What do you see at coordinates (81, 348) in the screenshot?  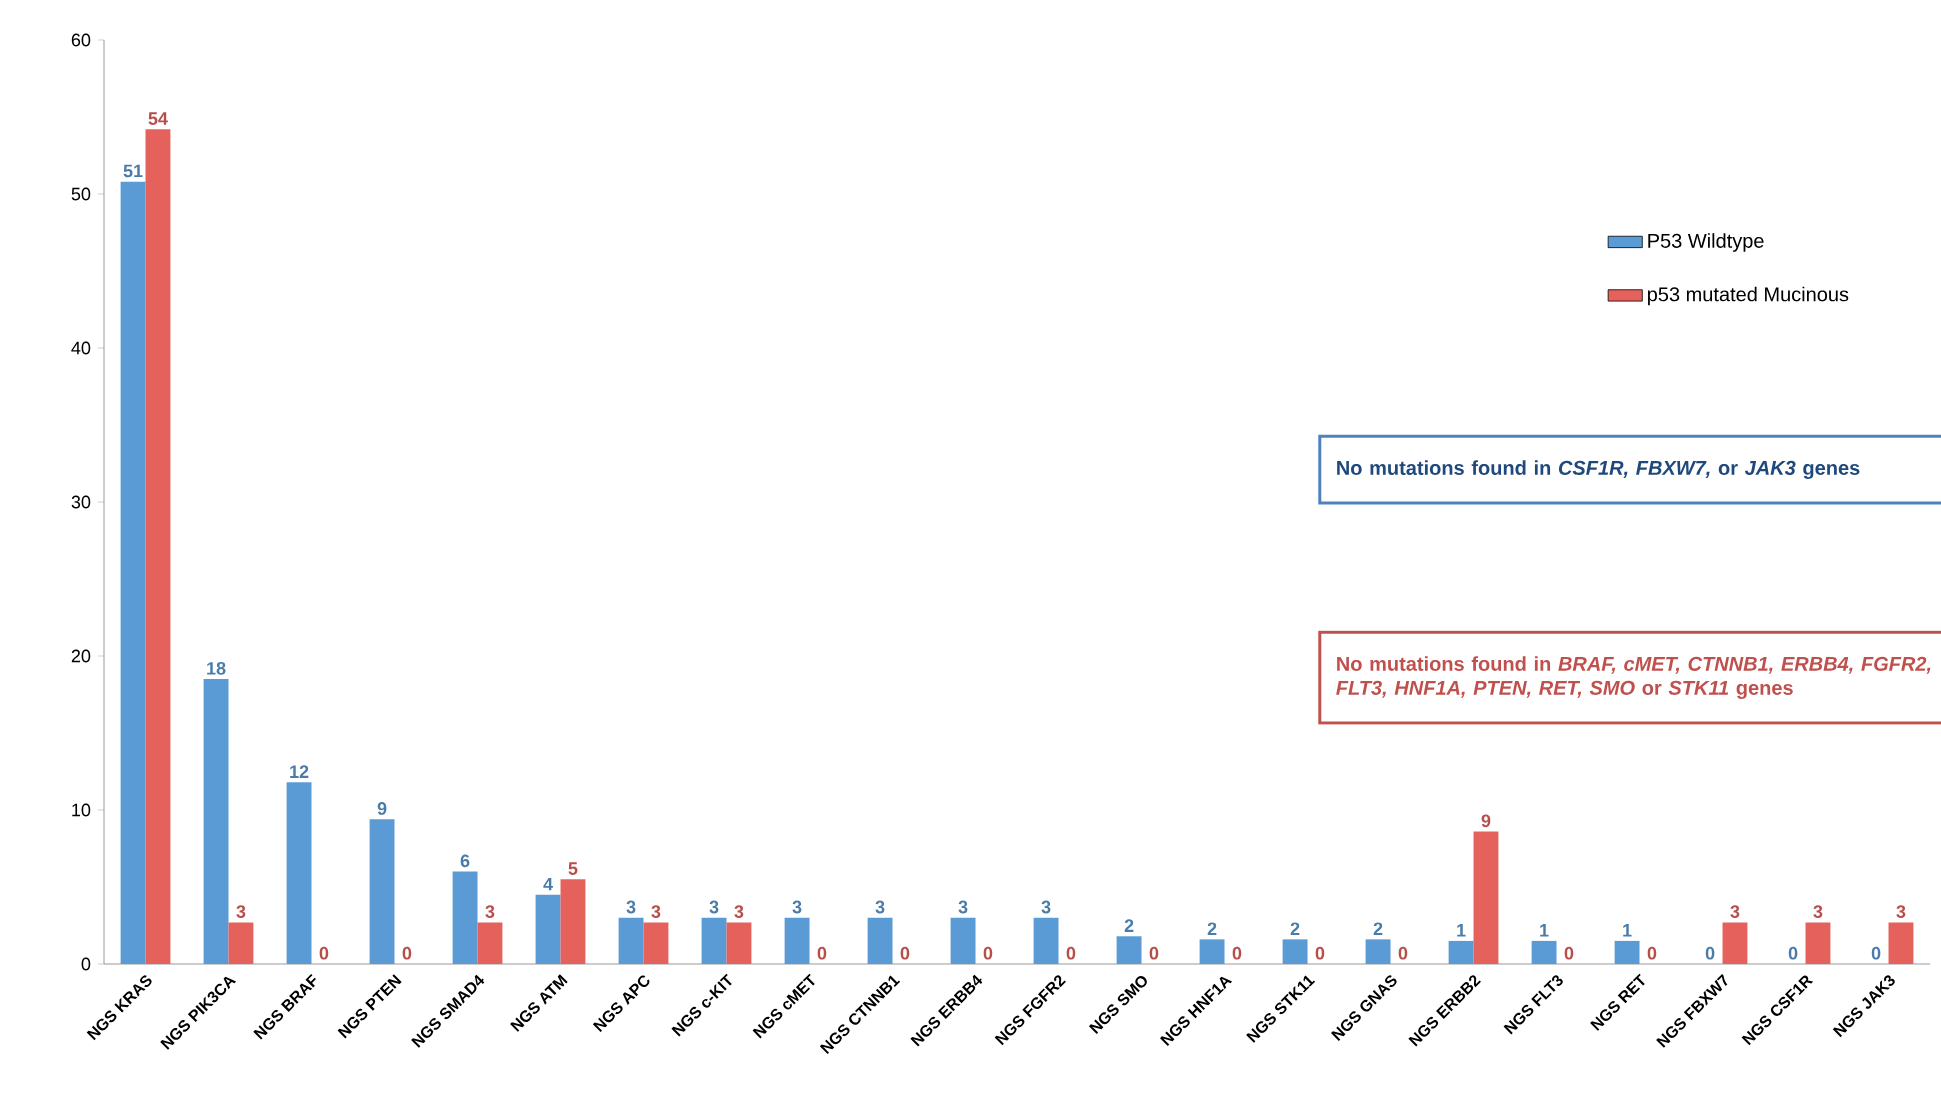 I see `y-tick-label: 40` at bounding box center [81, 348].